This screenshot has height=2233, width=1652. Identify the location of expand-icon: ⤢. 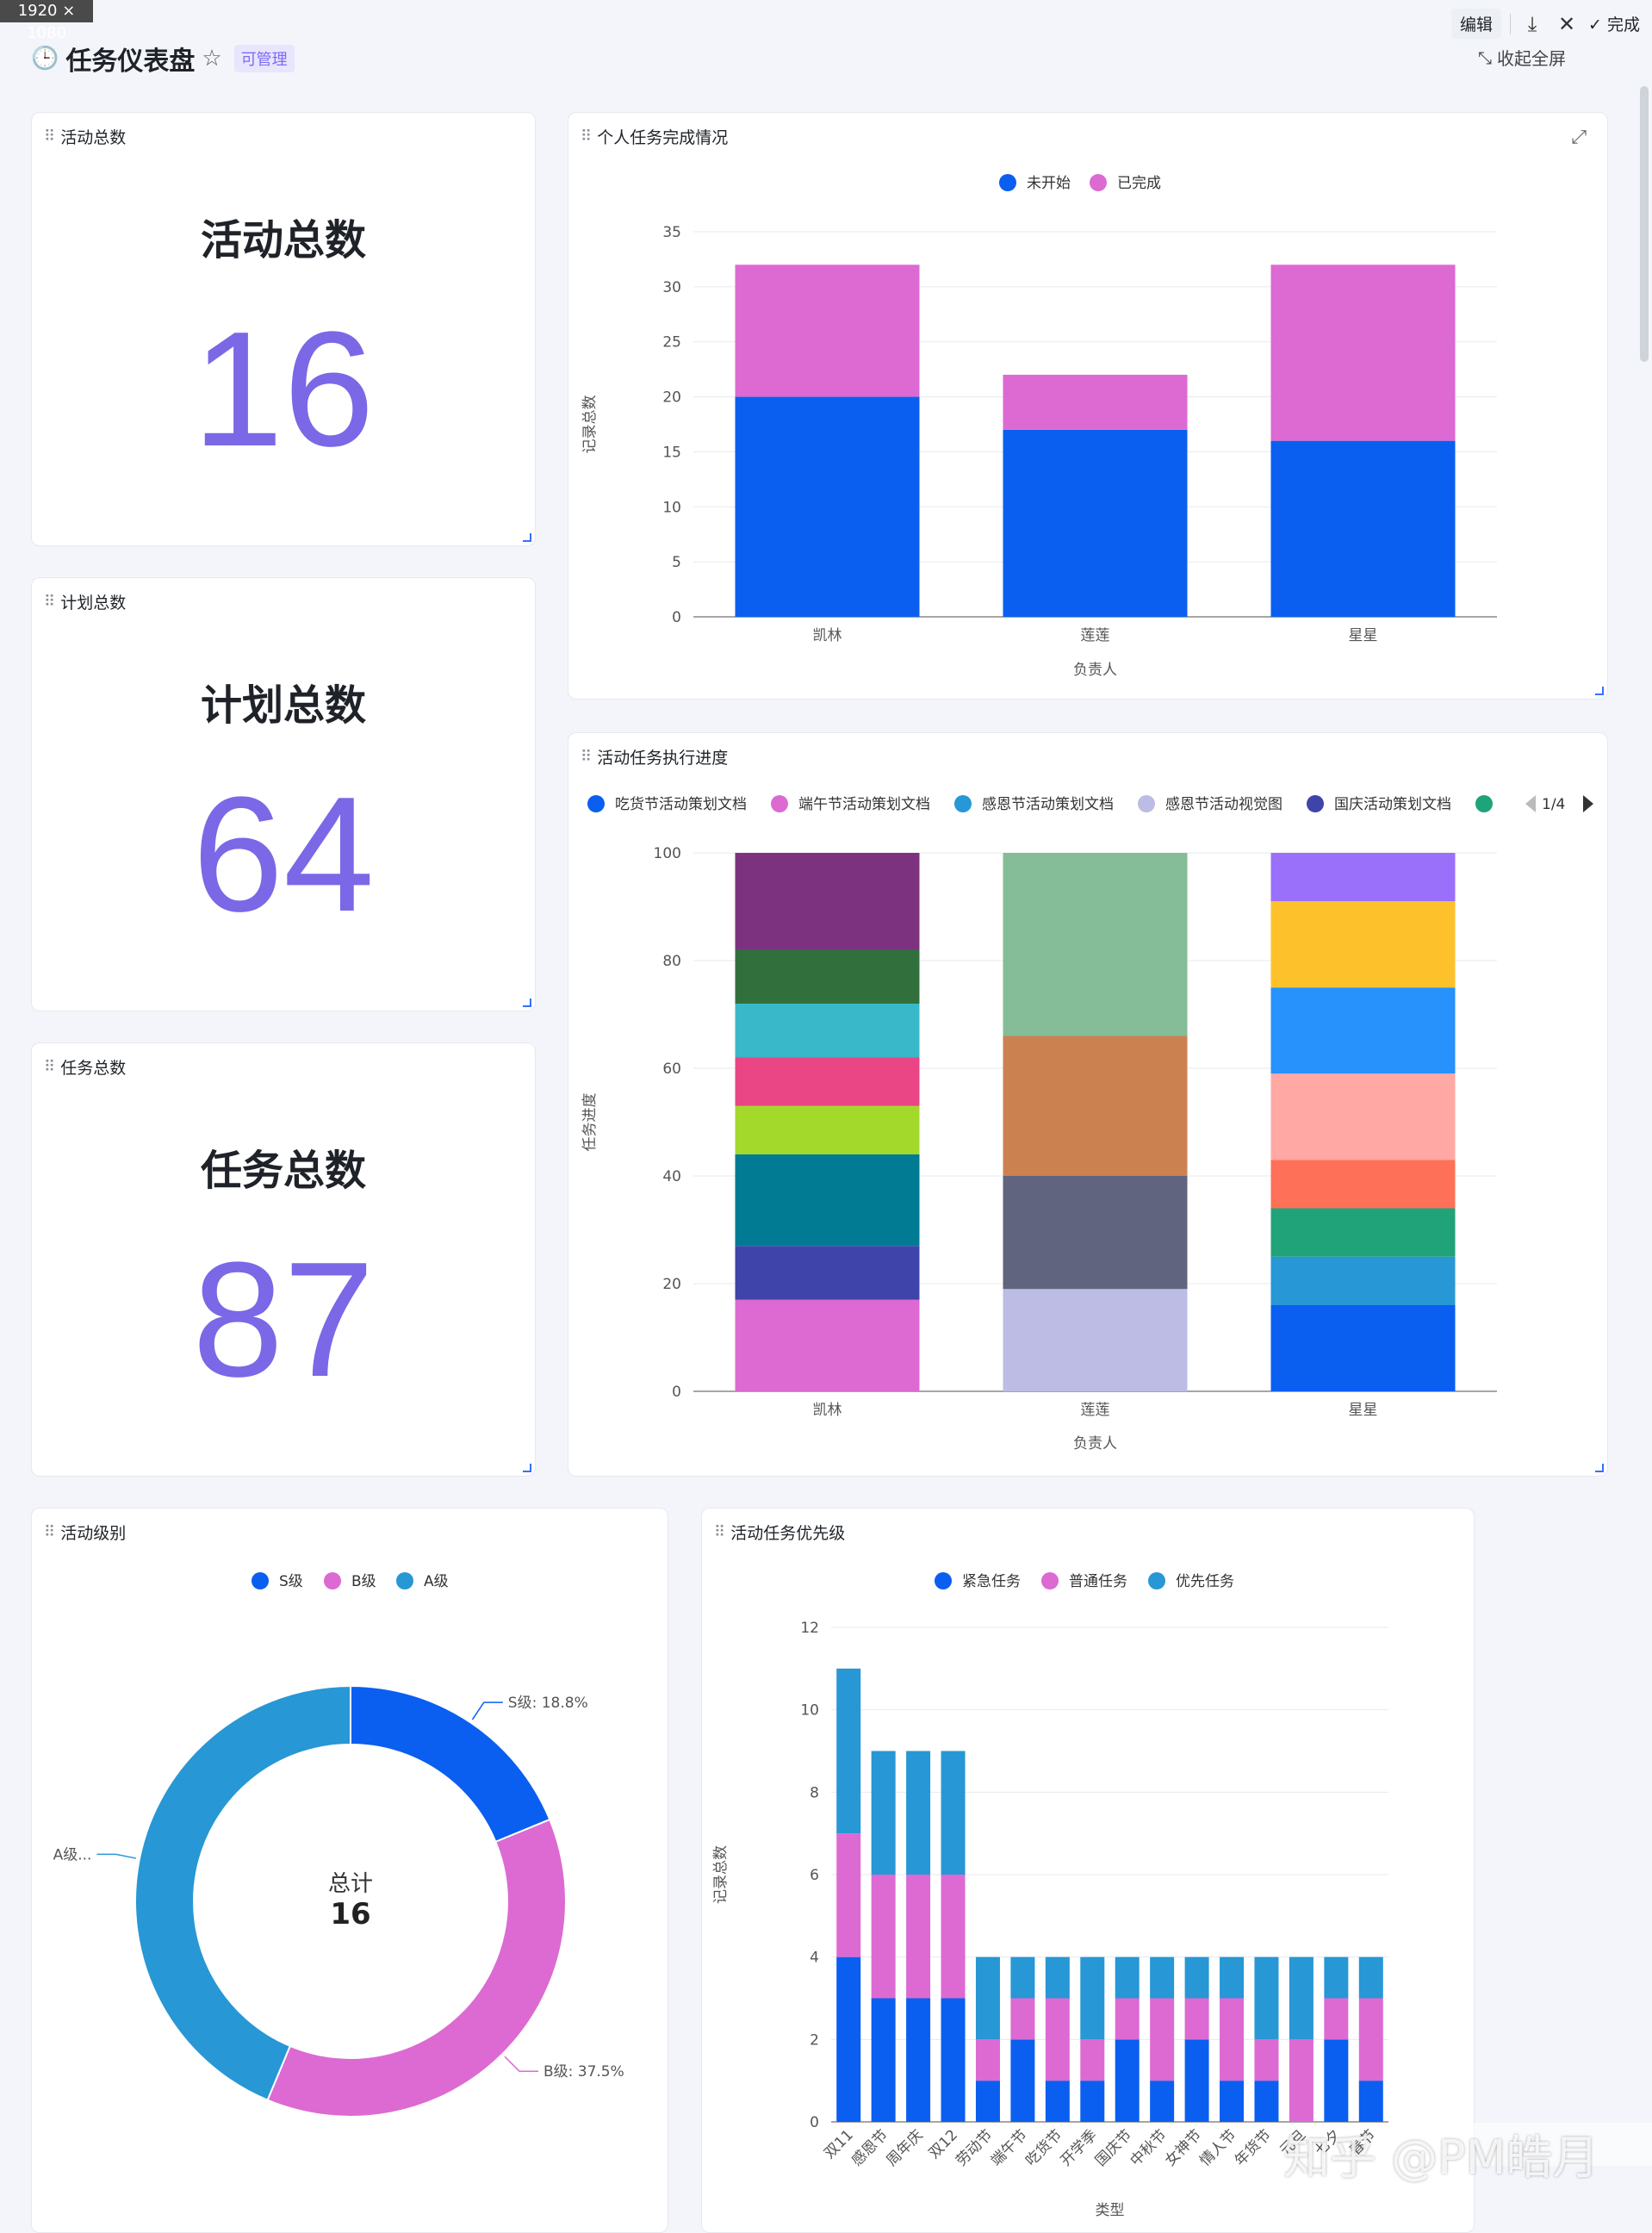
(1579, 137).